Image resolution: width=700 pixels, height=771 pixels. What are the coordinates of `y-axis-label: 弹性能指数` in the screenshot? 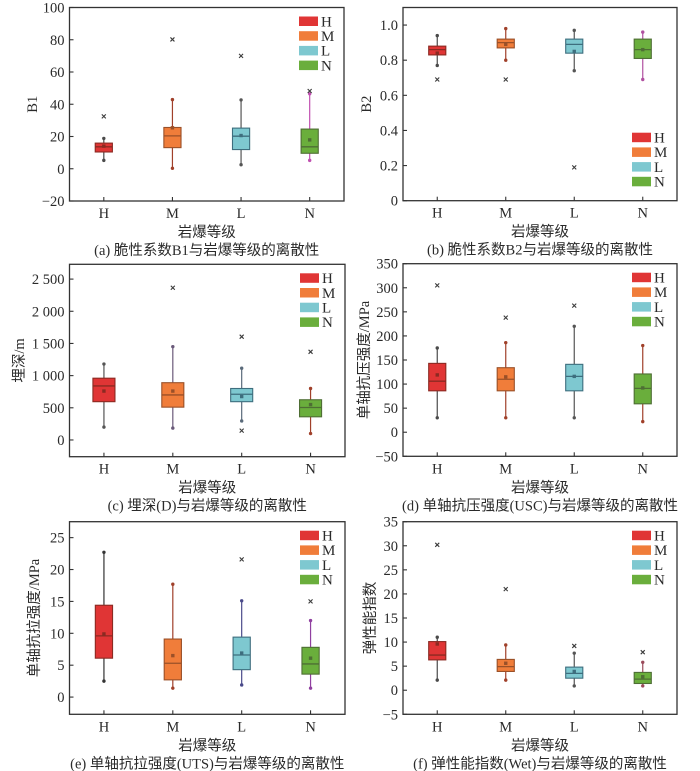 It's located at (370, 617).